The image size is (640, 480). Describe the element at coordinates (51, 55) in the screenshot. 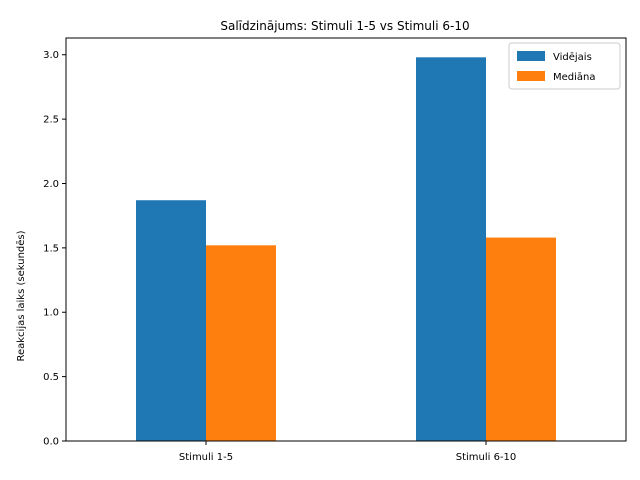

I see `y-tick-label: 3.0` at that location.